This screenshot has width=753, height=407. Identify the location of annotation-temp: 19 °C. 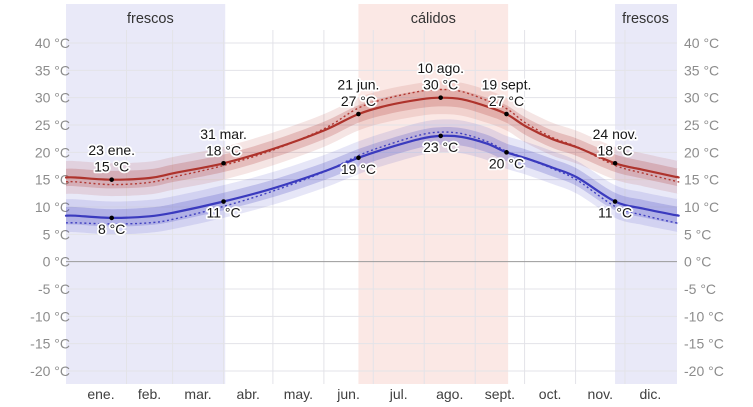
(358, 169).